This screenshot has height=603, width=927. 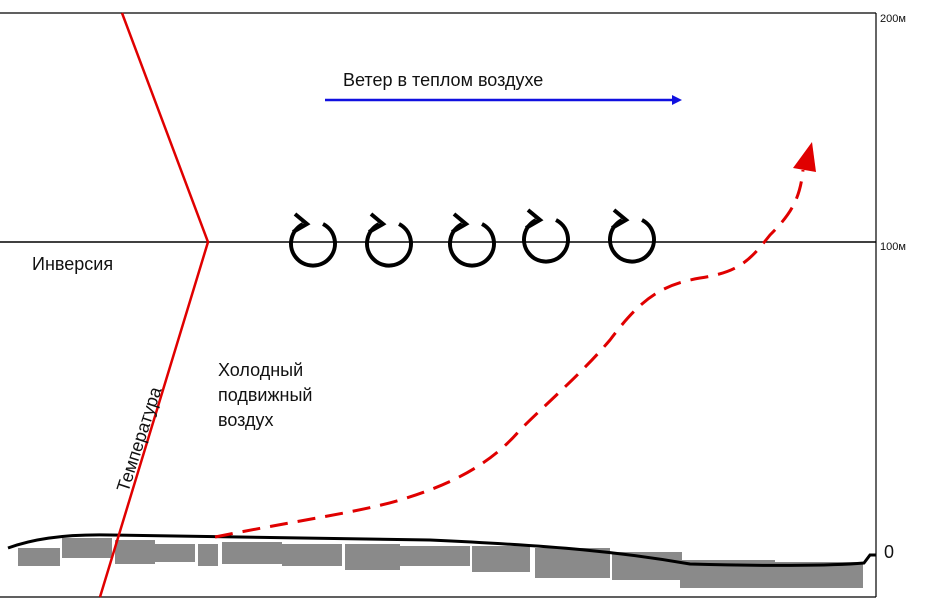 I want to click on wind-label: Ветер в теплом воздухе, so click(x=443, y=80).